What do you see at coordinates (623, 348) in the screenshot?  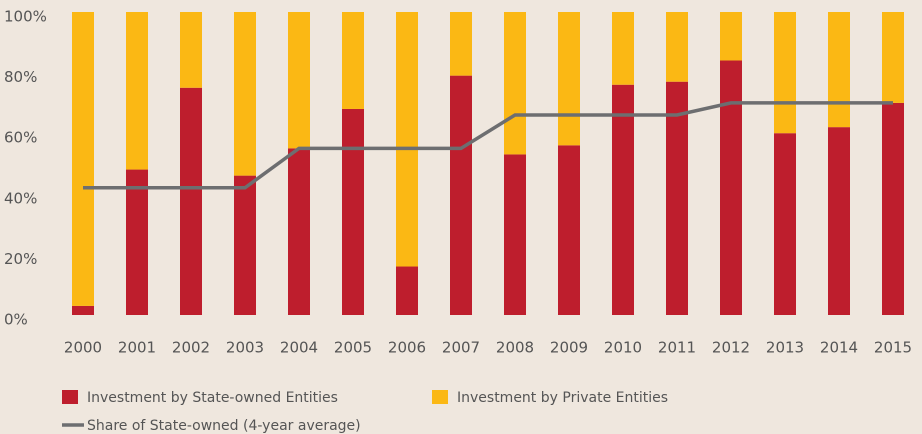 I see `x-tick-label: 2010` at bounding box center [623, 348].